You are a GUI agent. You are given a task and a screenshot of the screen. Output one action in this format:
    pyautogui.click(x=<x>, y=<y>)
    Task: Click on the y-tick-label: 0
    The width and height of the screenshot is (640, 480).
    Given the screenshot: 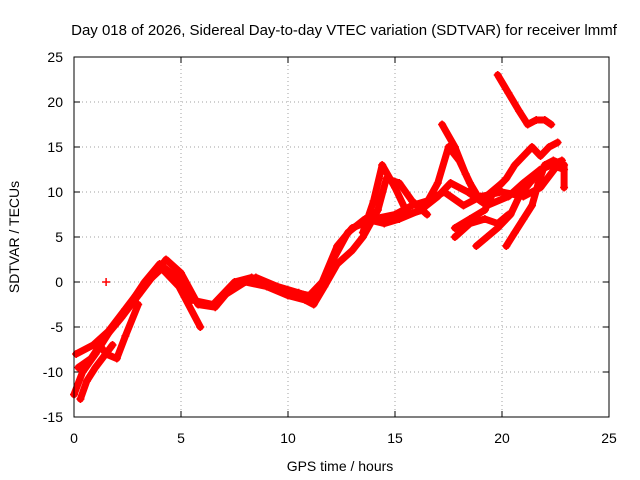 What is the action you would take?
    pyautogui.click(x=59, y=282)
    